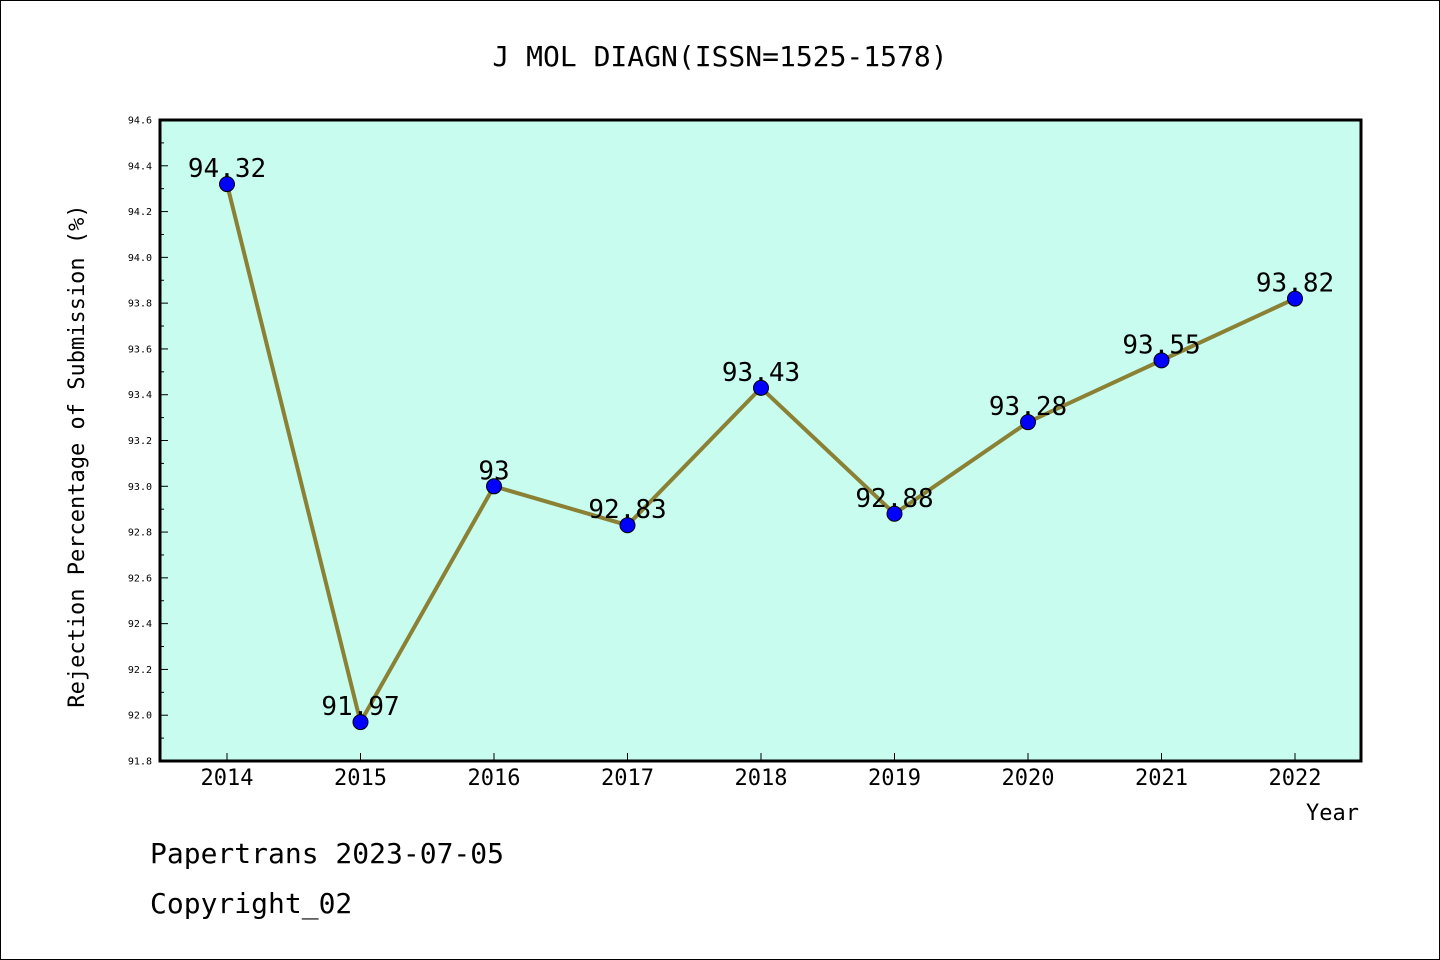 Image resolution: width=1440 pixels, height=960 pixels. What do you see at coordinates (140, 166) in the screenshot?
I see `y-tick-label: 94.4` at bounding box center [140, 166].